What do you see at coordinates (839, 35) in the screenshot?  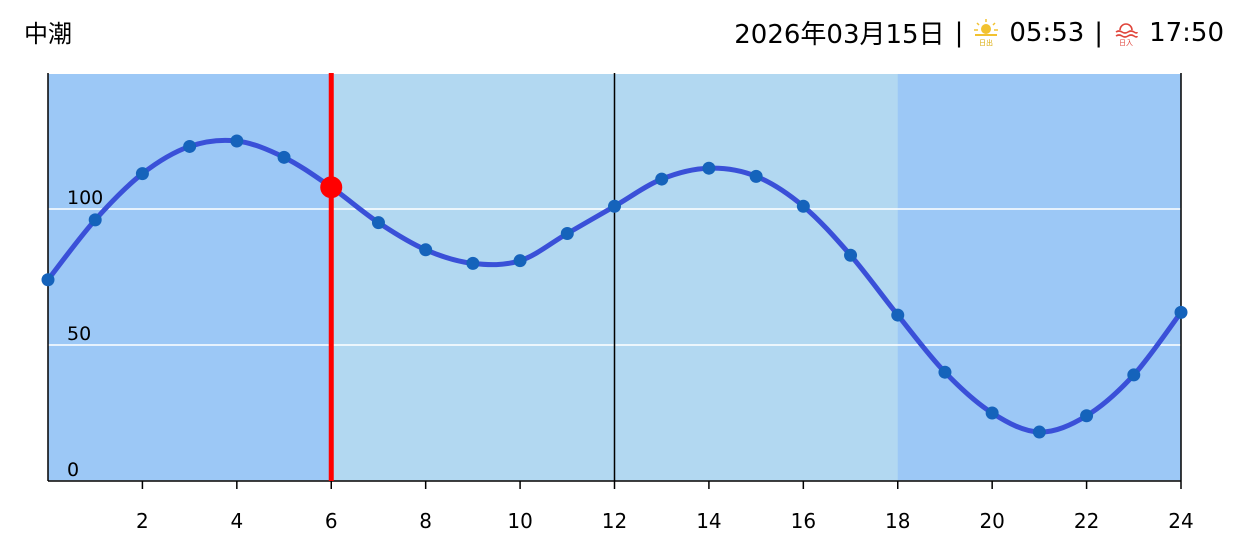 I see `date: 2026年03月15日` at bounding box center [839, 35].